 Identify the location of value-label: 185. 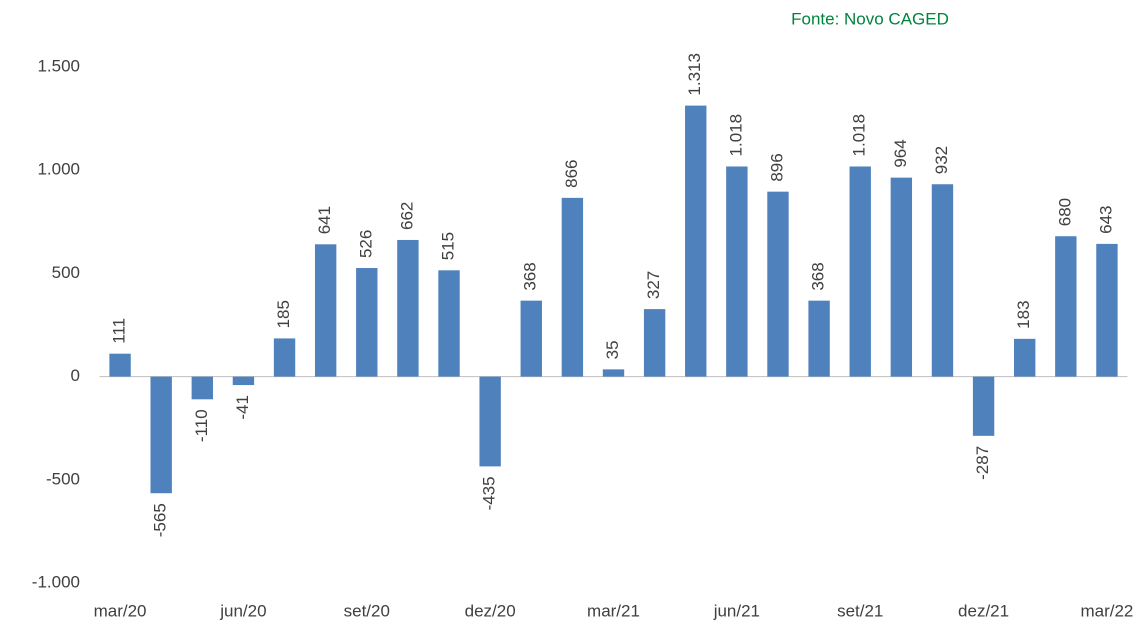
(283, 314).